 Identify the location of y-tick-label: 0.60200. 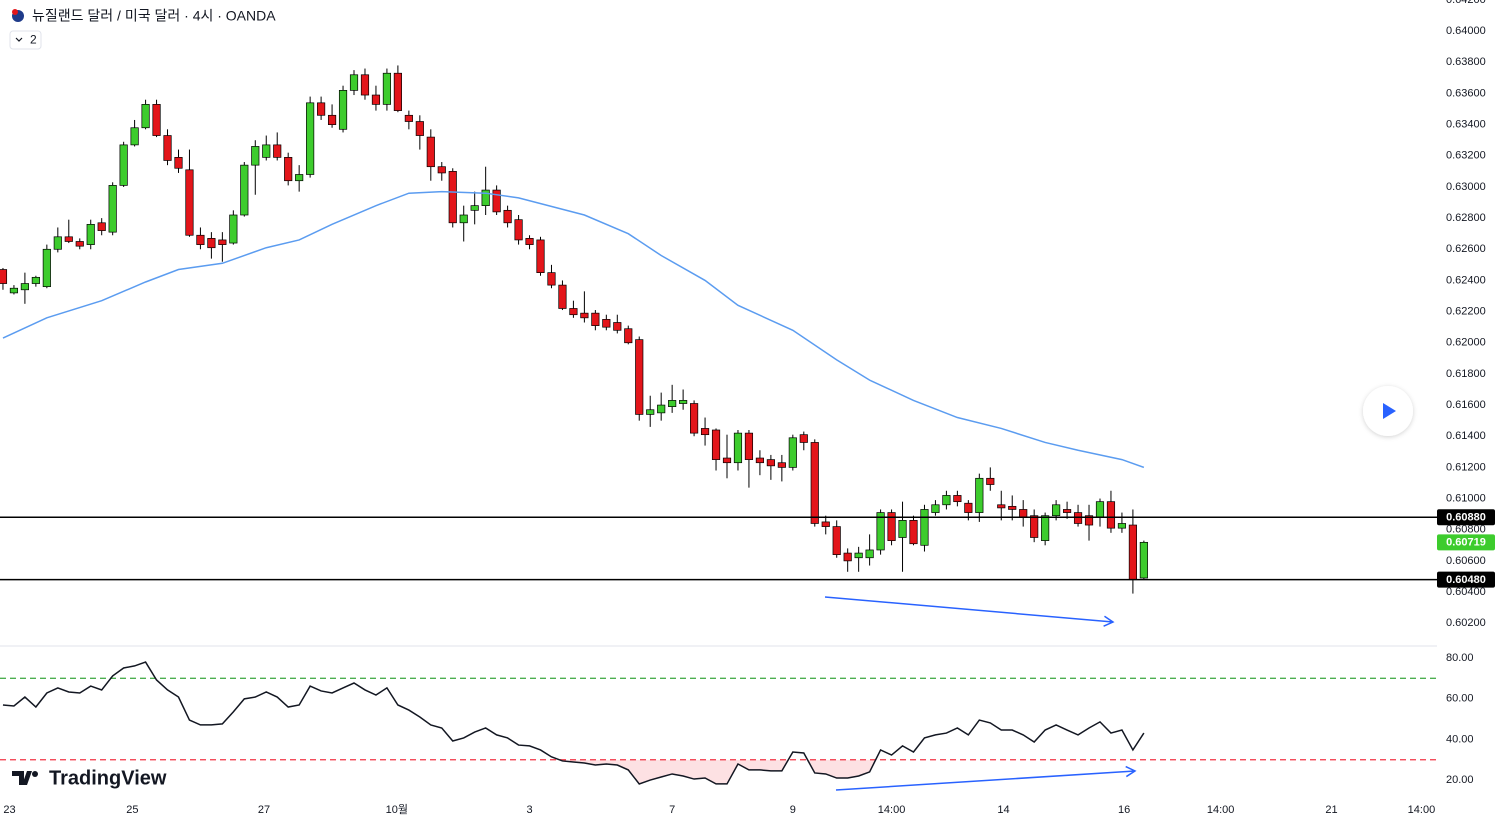
(1466, 623).